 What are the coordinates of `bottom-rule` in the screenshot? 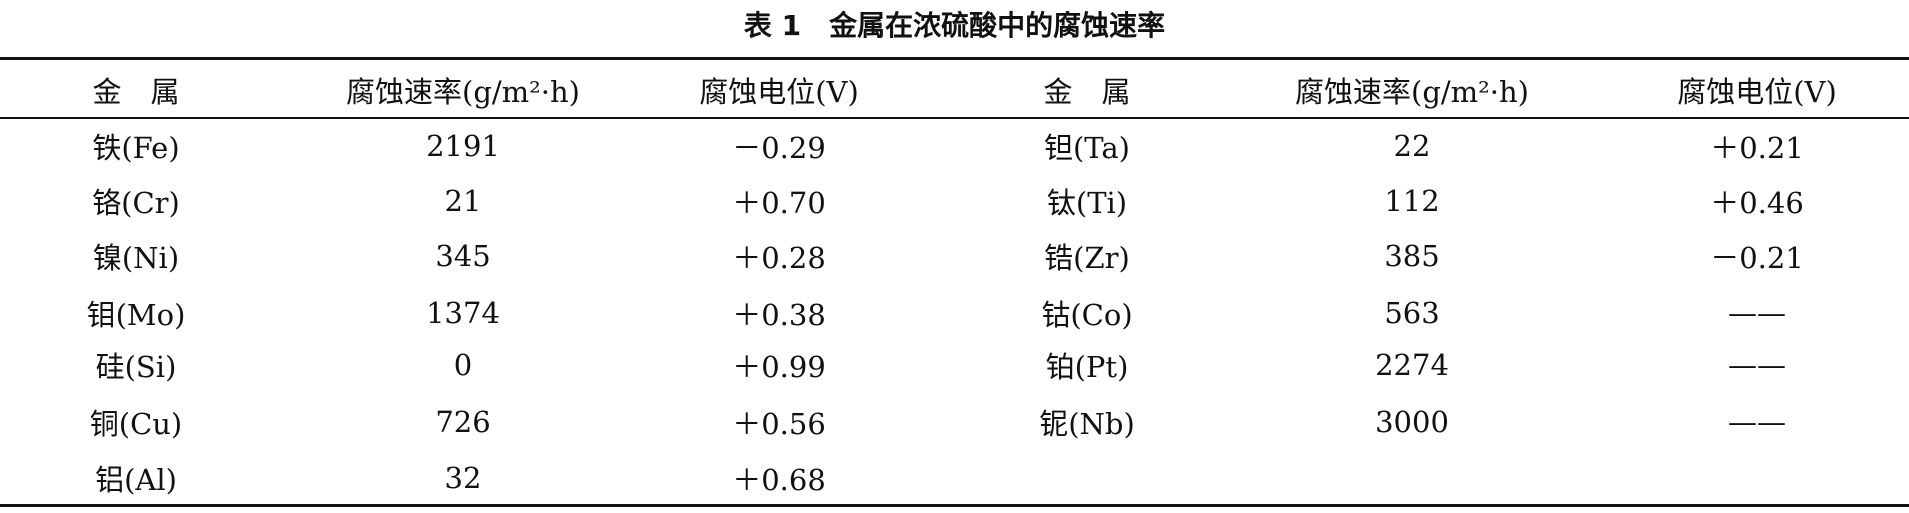 It's located at (954, 505).